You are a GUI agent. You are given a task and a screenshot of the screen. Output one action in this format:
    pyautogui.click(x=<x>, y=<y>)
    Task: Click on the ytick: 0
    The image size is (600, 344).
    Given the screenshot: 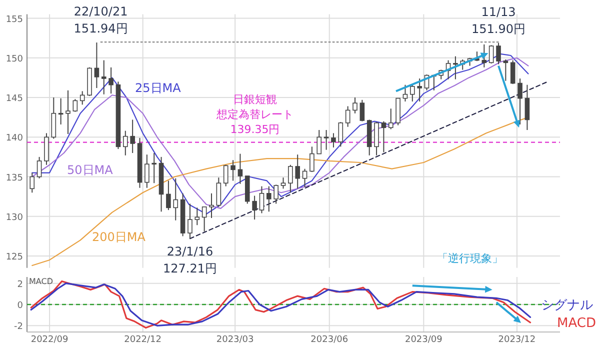 What is the action you would take?
    pyautogui.click(x=20, y=306)
    